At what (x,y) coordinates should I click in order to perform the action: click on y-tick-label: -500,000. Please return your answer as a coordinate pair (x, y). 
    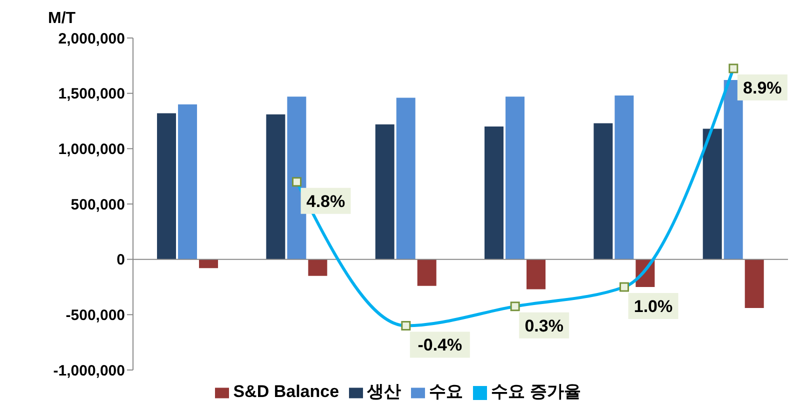
    Looking at the image, I should click on (95, 315).